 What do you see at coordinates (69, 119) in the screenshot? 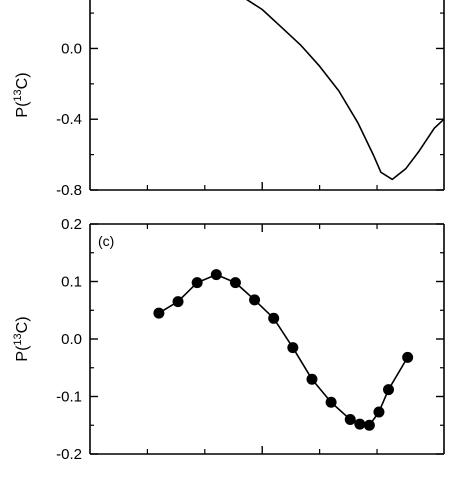
I see `y-tick-label: -0.4` at bounding box center [69, 119].